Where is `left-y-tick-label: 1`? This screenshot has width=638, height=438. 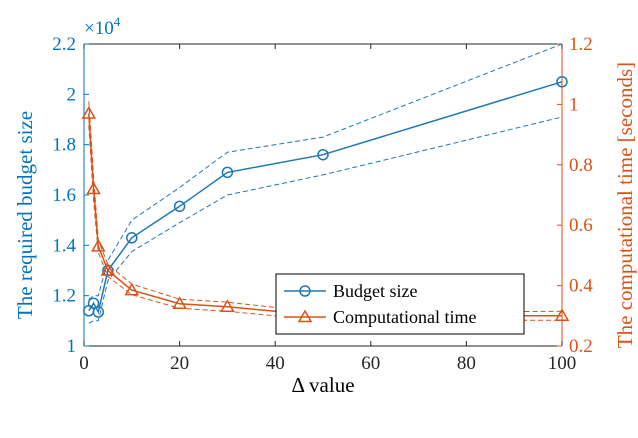 left-y-tick-label: 1 is located at coordinates (72, 346).